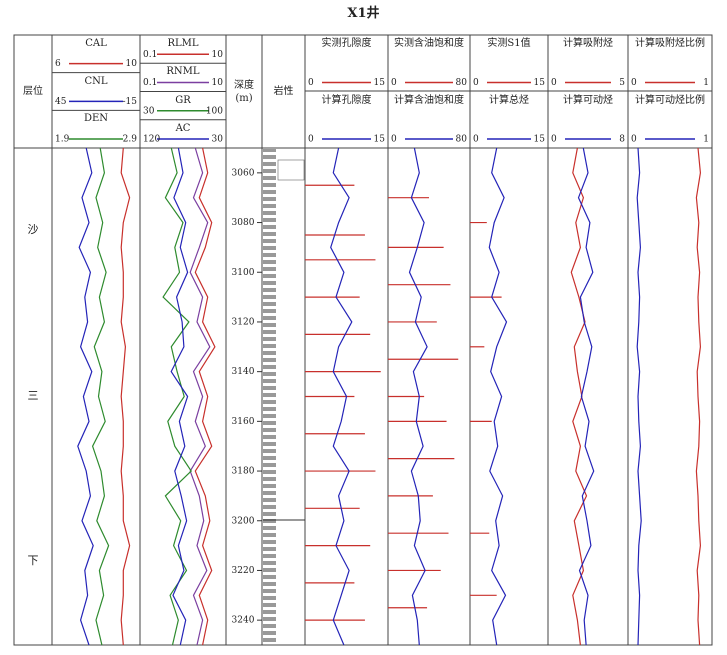  I want to click on scale-max: 100, so click(214, 111).